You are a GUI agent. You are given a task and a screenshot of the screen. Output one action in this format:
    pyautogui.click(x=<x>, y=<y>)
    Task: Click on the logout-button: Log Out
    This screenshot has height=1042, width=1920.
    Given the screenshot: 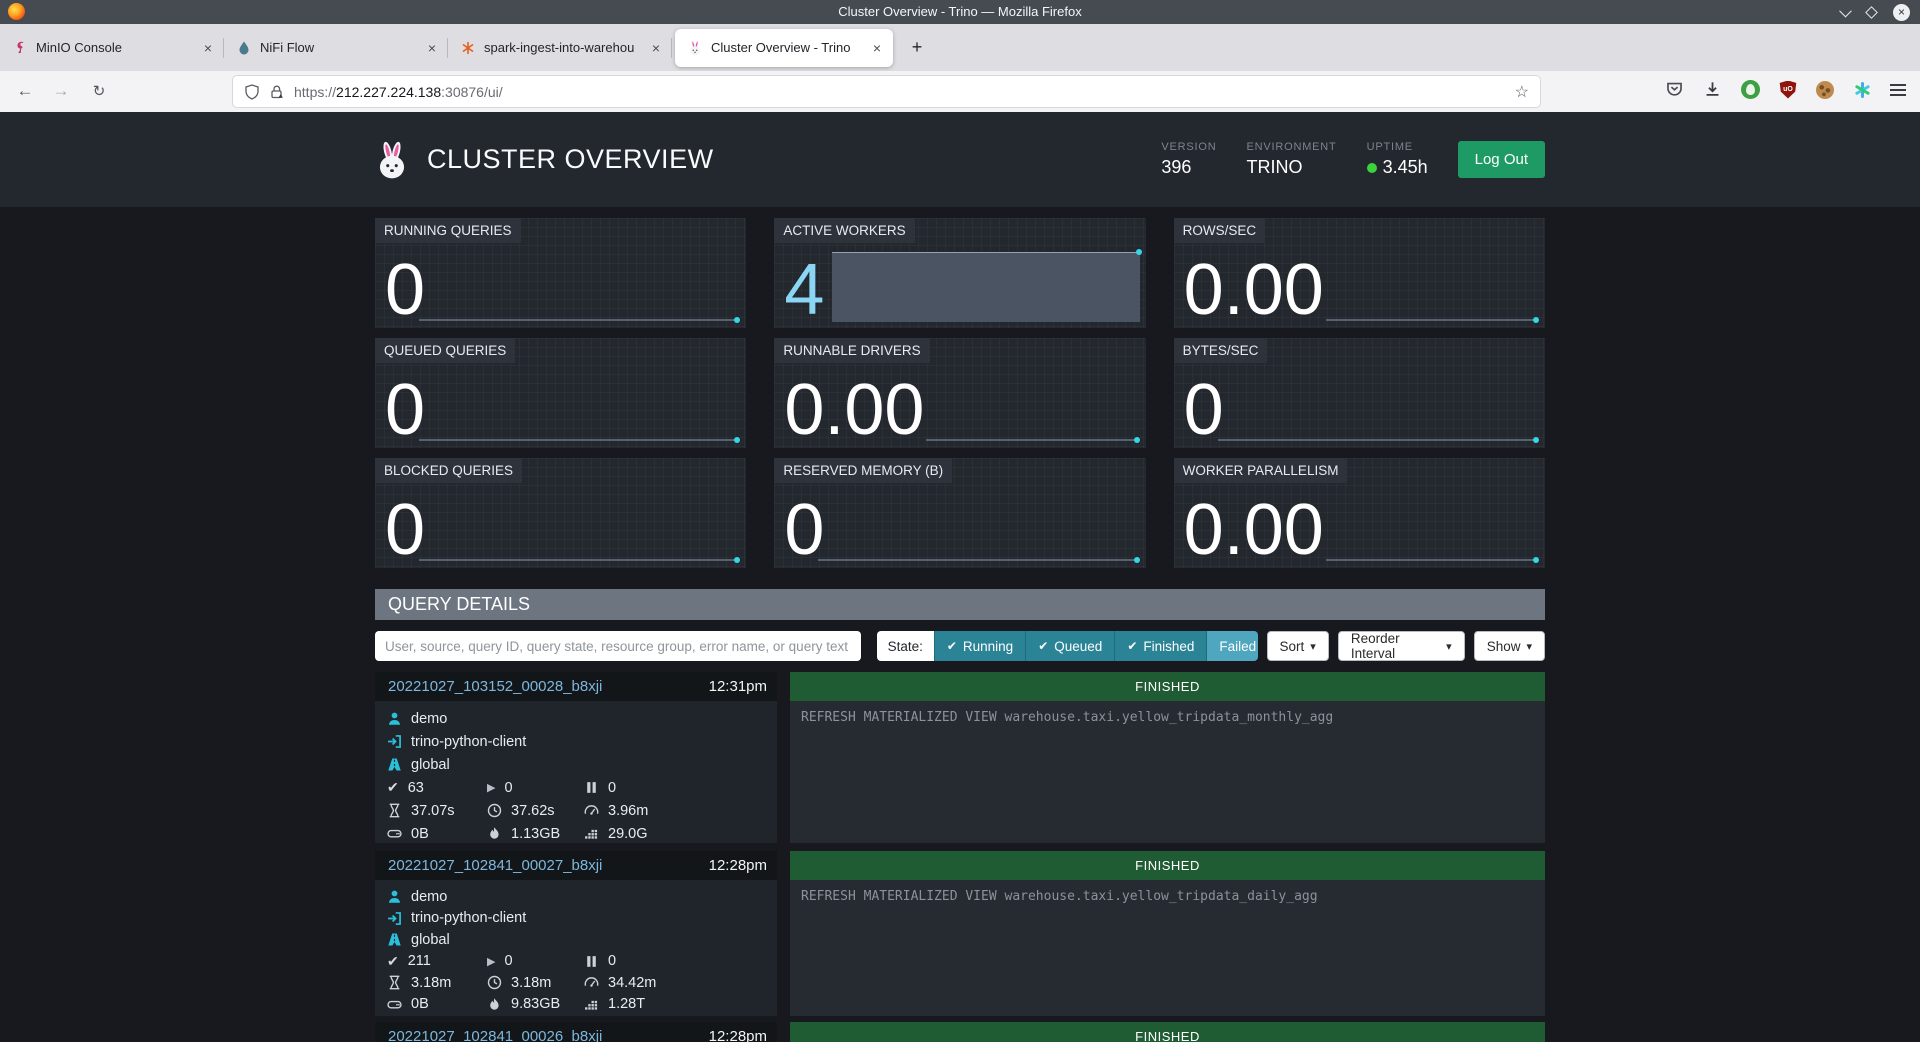 What is the action you would take?
    pyautogui.click(x=1501, y=159)
    